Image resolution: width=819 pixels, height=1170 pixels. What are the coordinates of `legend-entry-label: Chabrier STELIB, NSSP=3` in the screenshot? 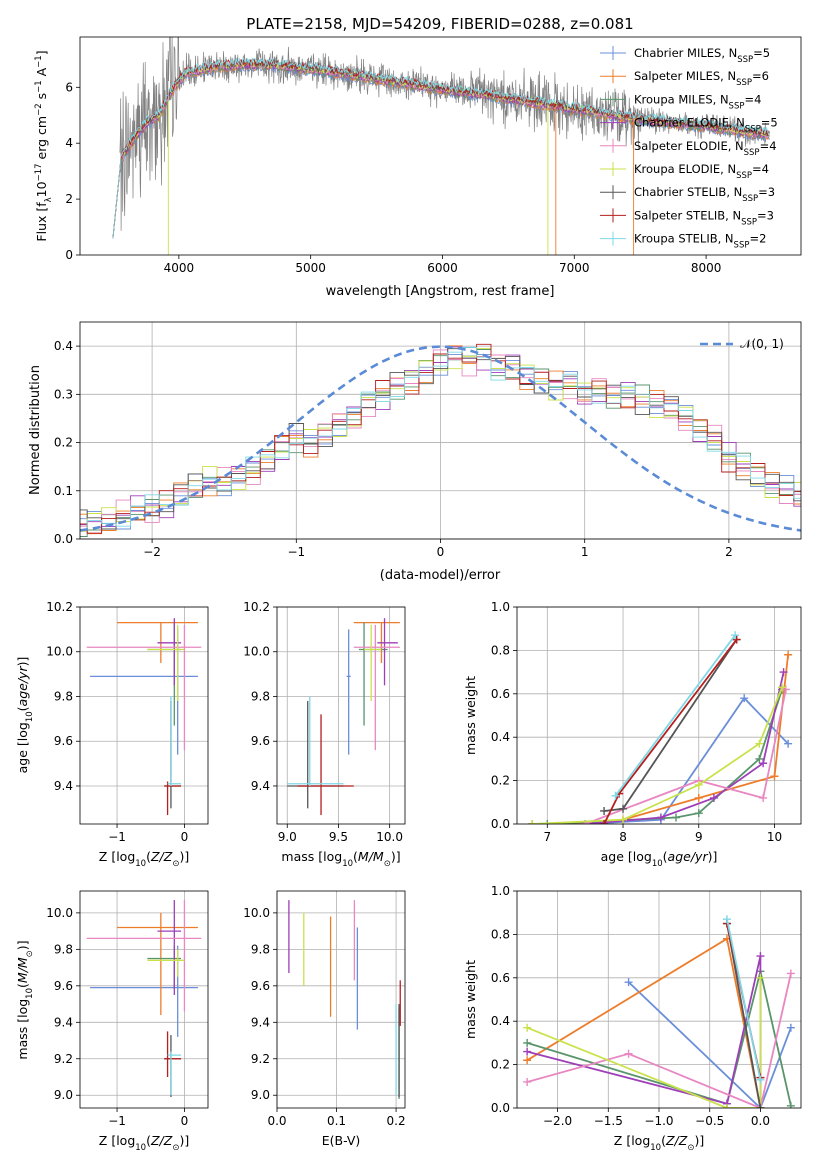 It's located at (704, 194).